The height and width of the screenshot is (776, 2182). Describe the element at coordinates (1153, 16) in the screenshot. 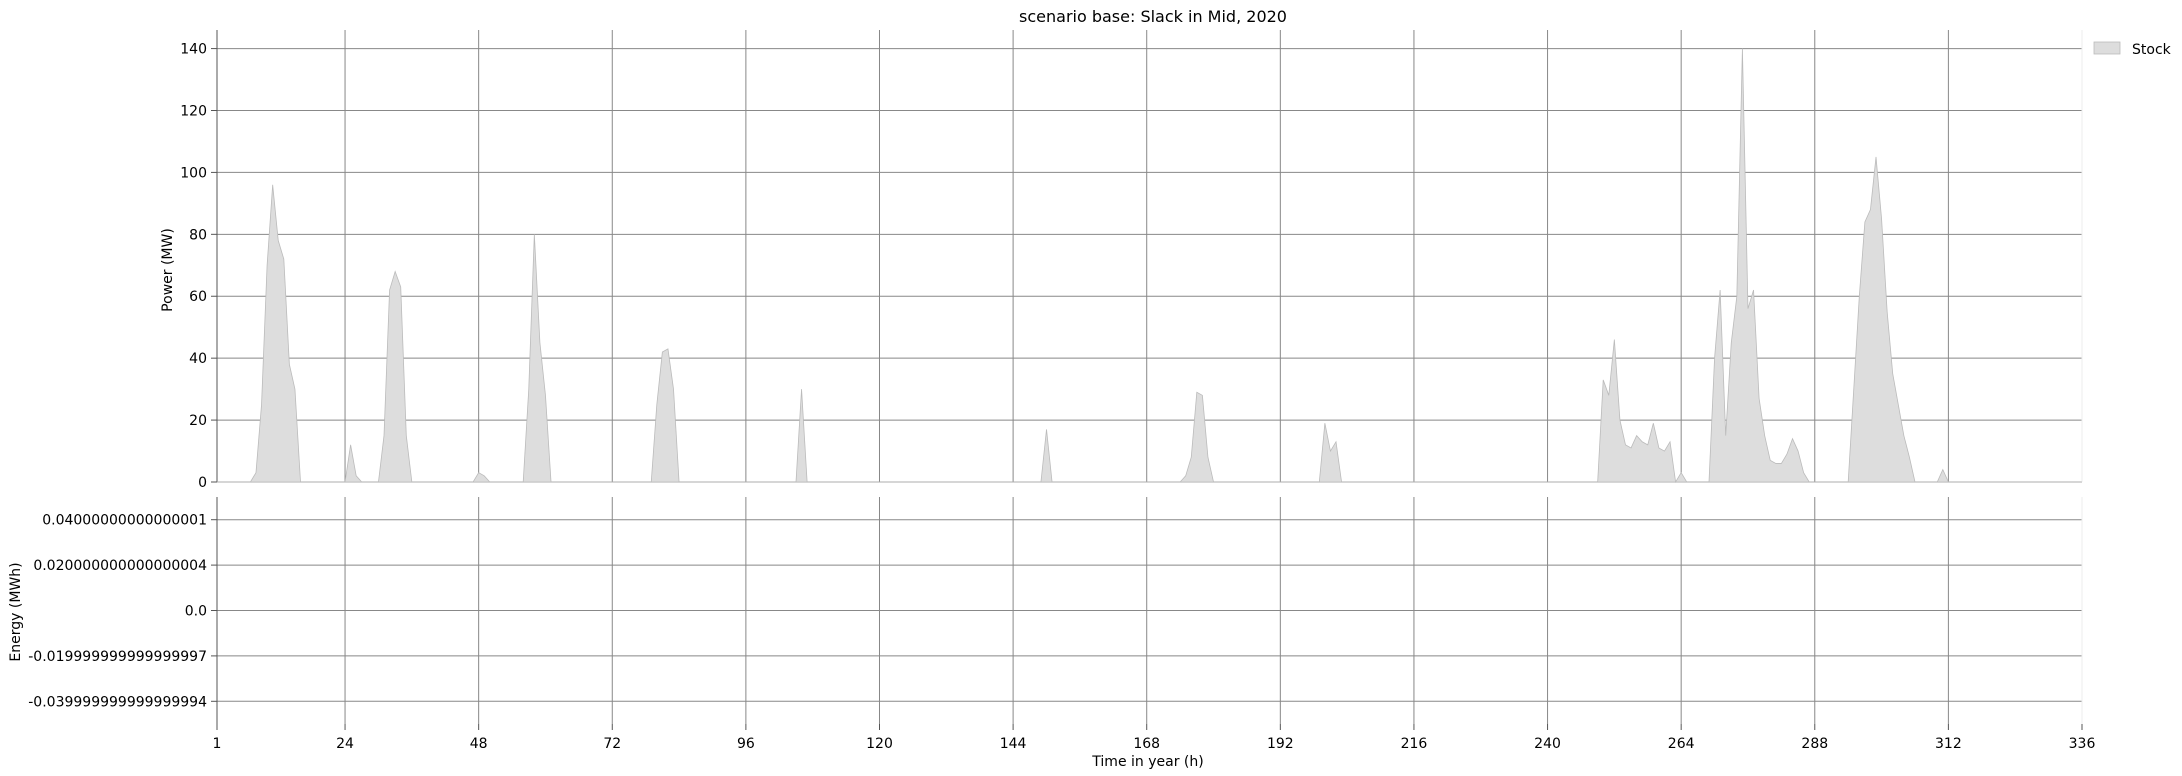

I see `chart-title: scenario base: Slack in Mid, 2020` at that location.